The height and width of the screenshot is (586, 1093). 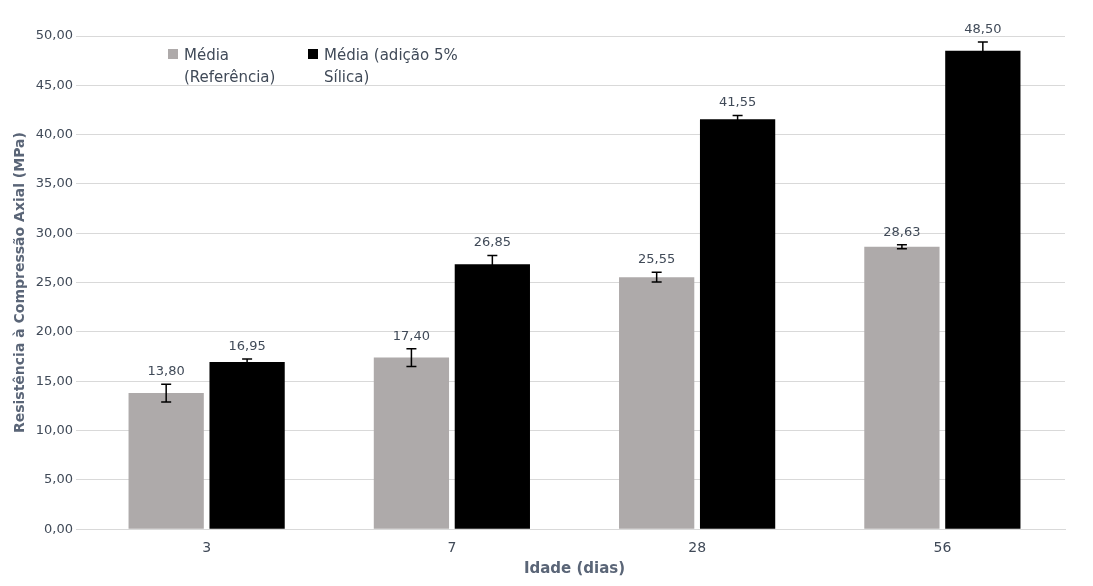 What do you see at coordinates (574, 567) in the screenshot?
I see `x-axis-title: Idade (dias)` at bounding box center [574, 567].